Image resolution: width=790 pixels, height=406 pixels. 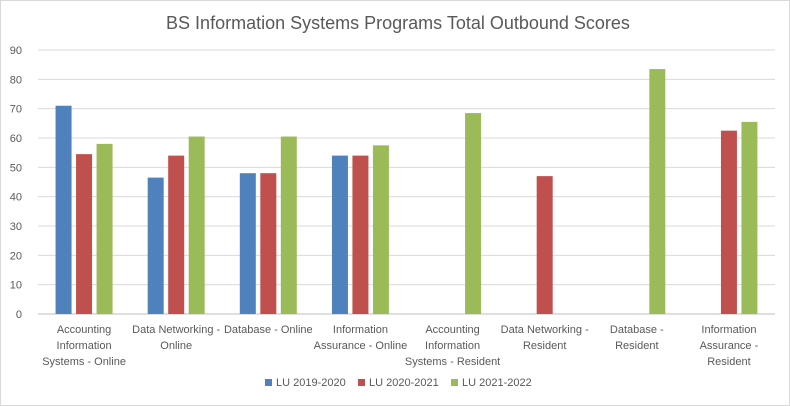 I want to click on y-axis-ticks: 0 10 20 30 40 50 60 70 80 90, so click(x=16, y=183).